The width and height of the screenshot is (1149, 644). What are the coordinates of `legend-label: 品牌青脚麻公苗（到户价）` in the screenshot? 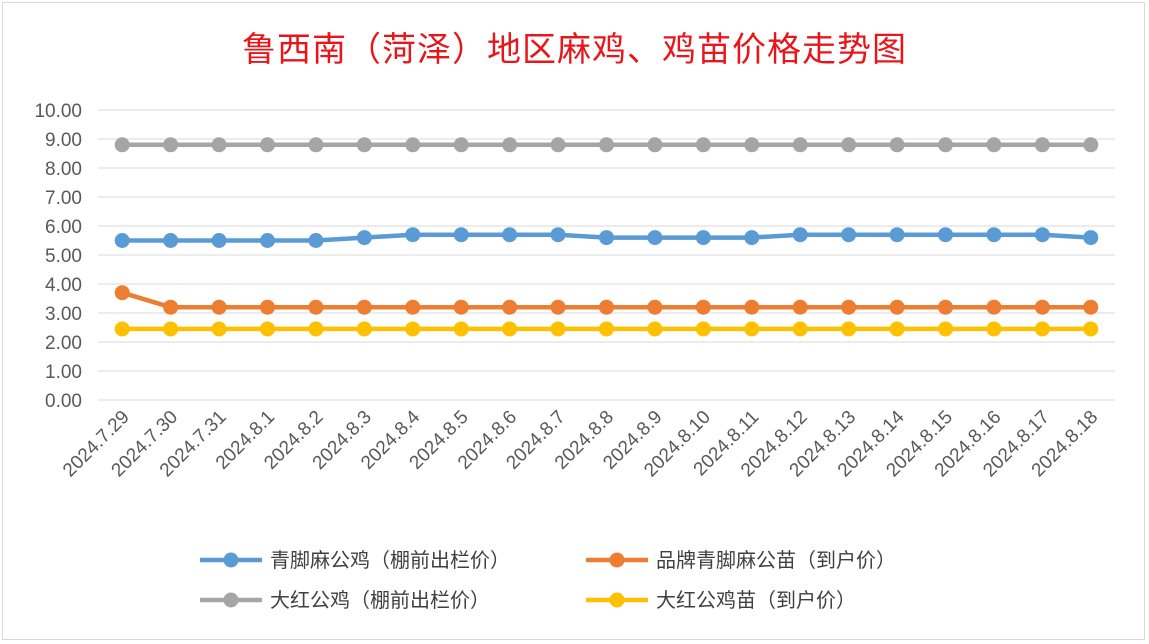 It's located at (776, 560).